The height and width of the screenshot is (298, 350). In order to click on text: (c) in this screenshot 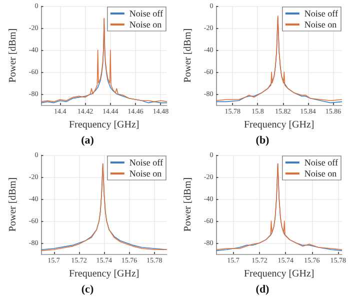, I will do `click(87, 290)`.